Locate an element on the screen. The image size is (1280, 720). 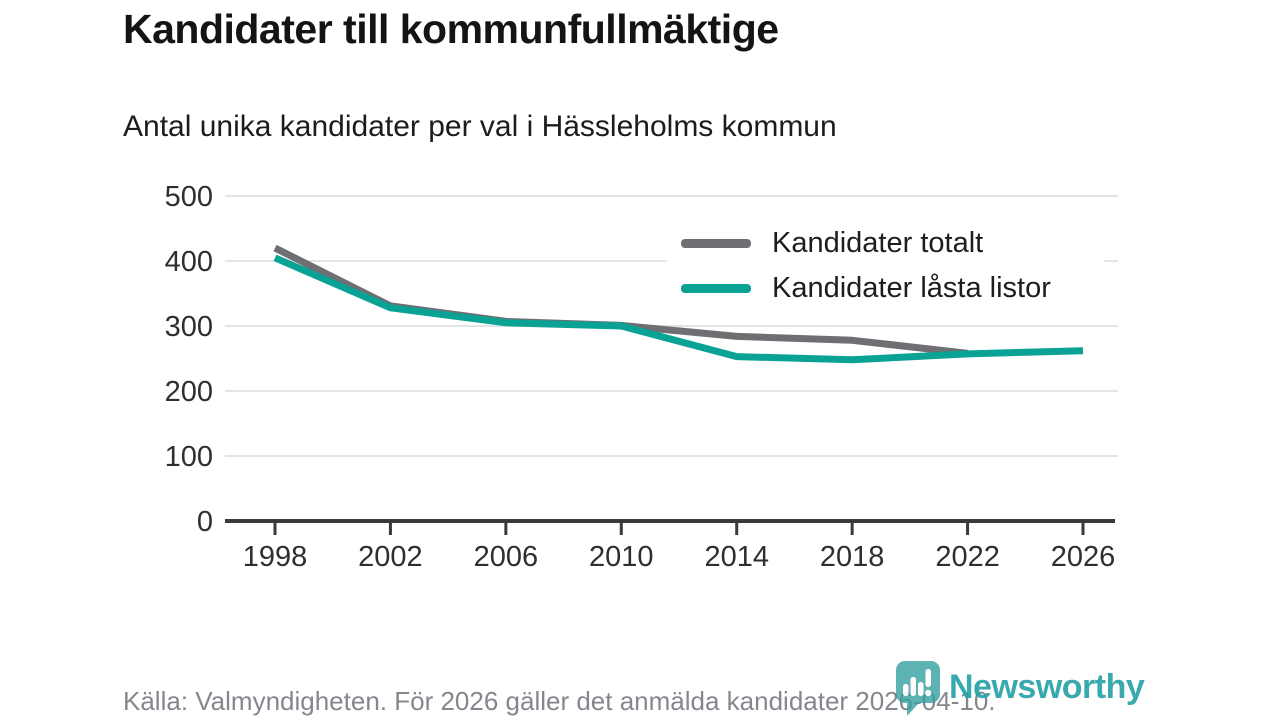
legend-label-totalt: Kandidater totalt is located at coordinates (878, 243).